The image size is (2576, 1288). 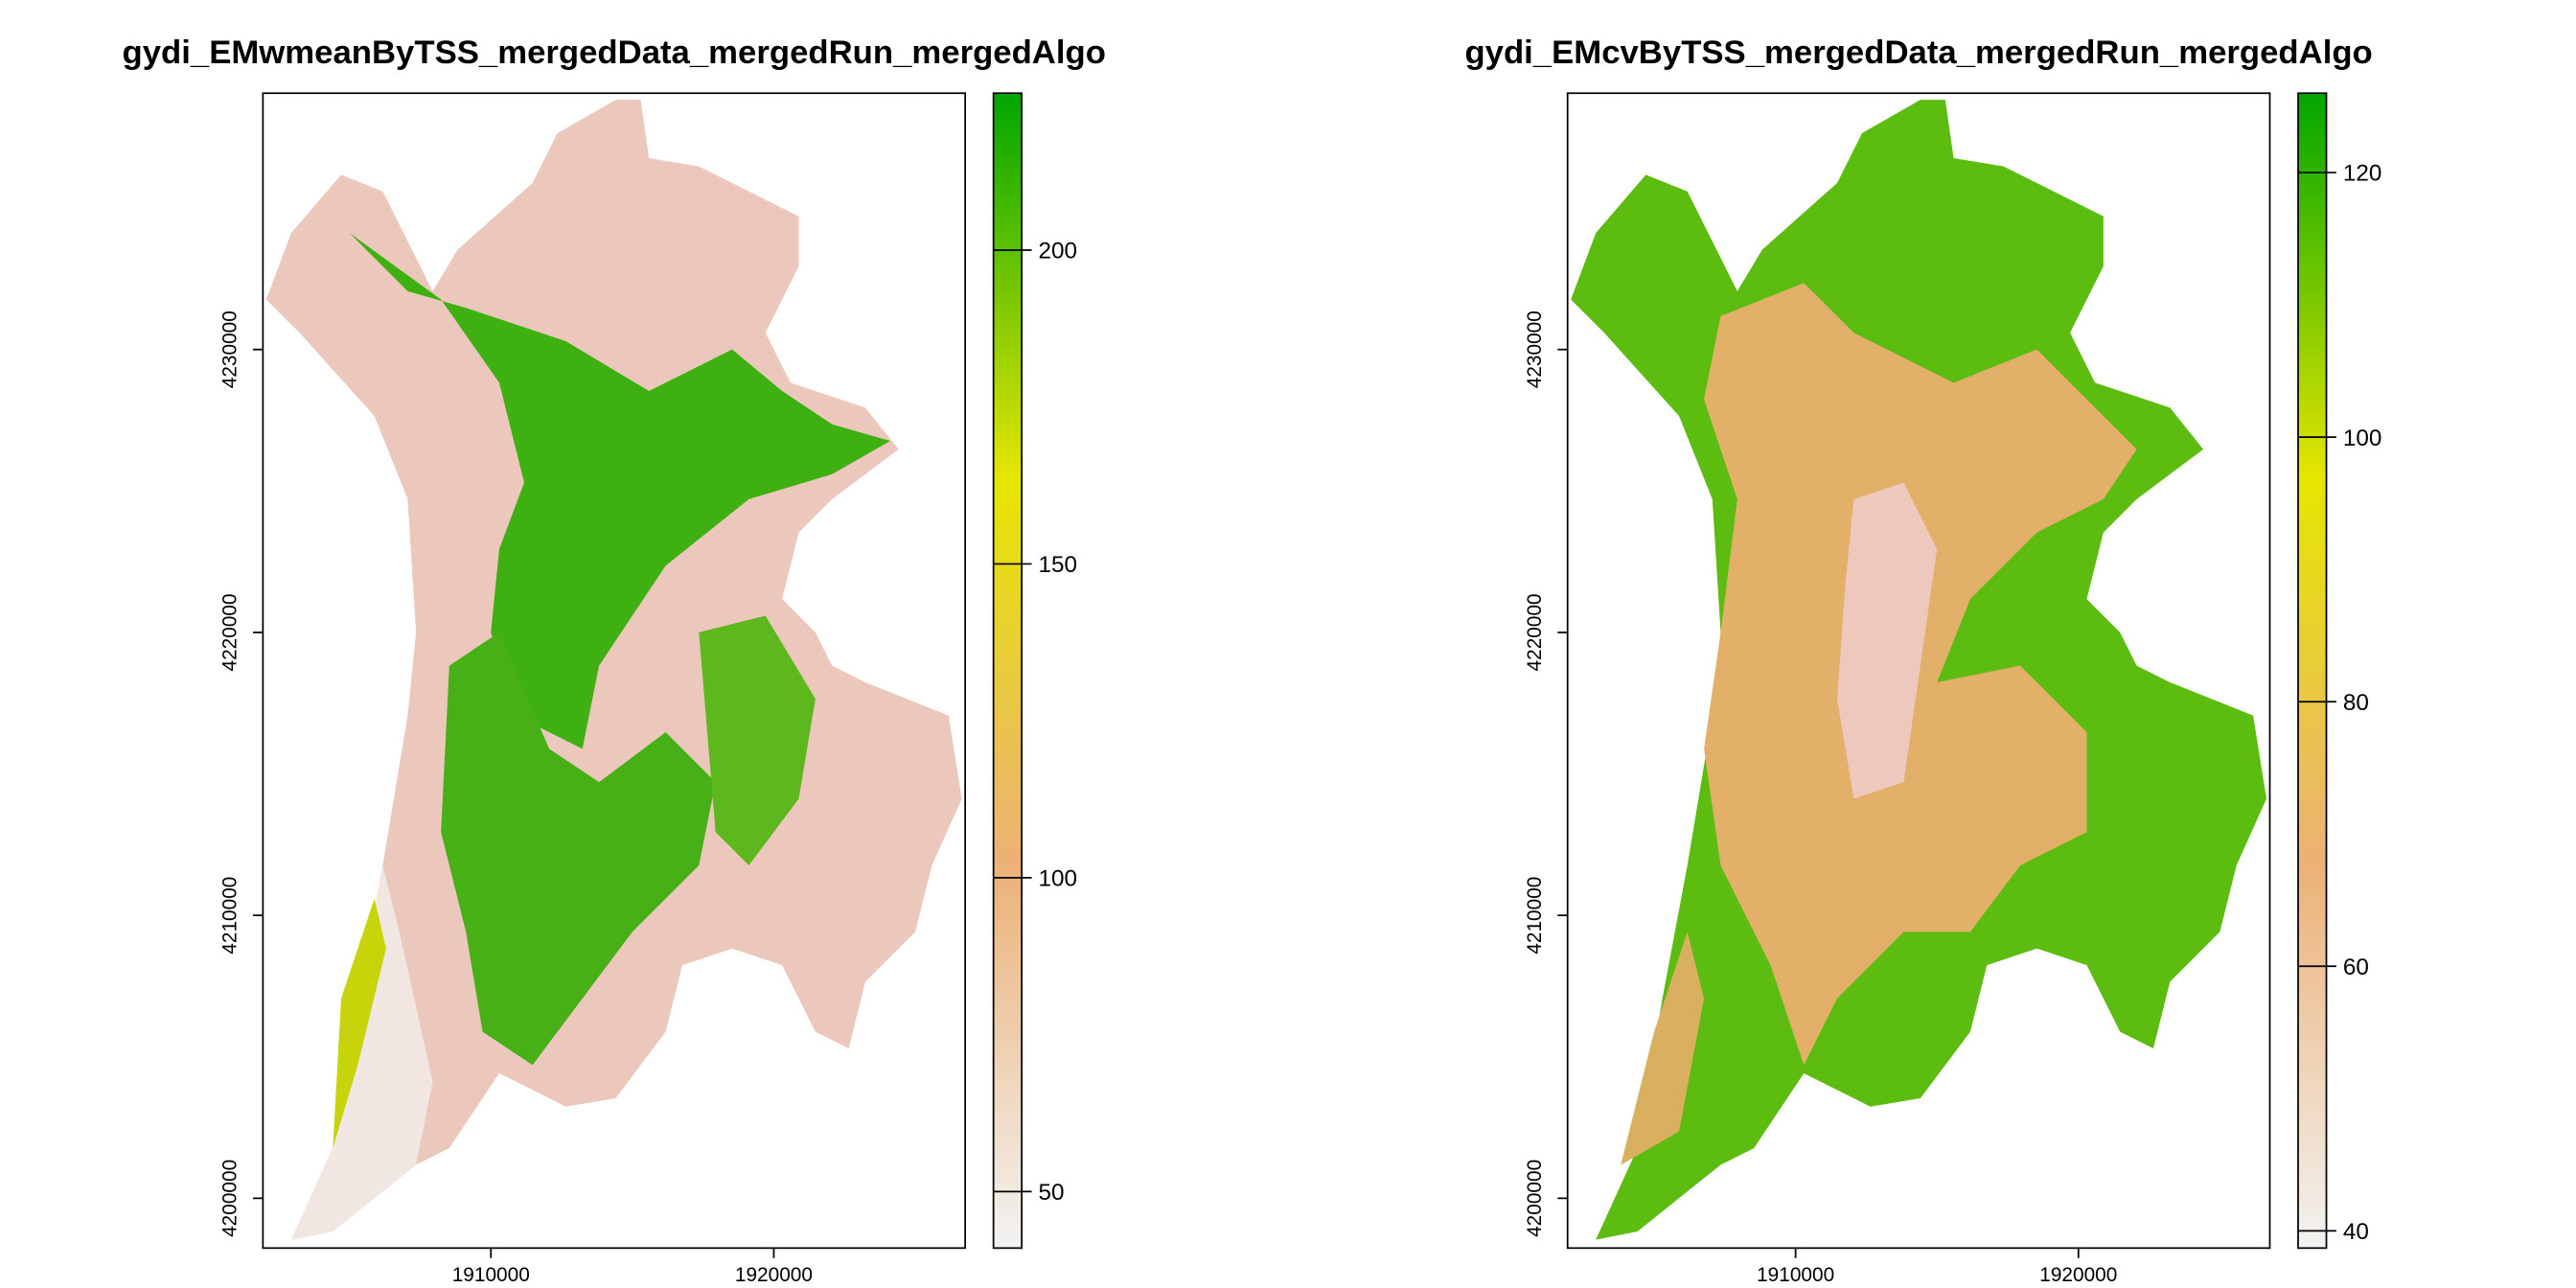 I want to click on colorbar-tick-label: 60, so click(x=2356, y=967).